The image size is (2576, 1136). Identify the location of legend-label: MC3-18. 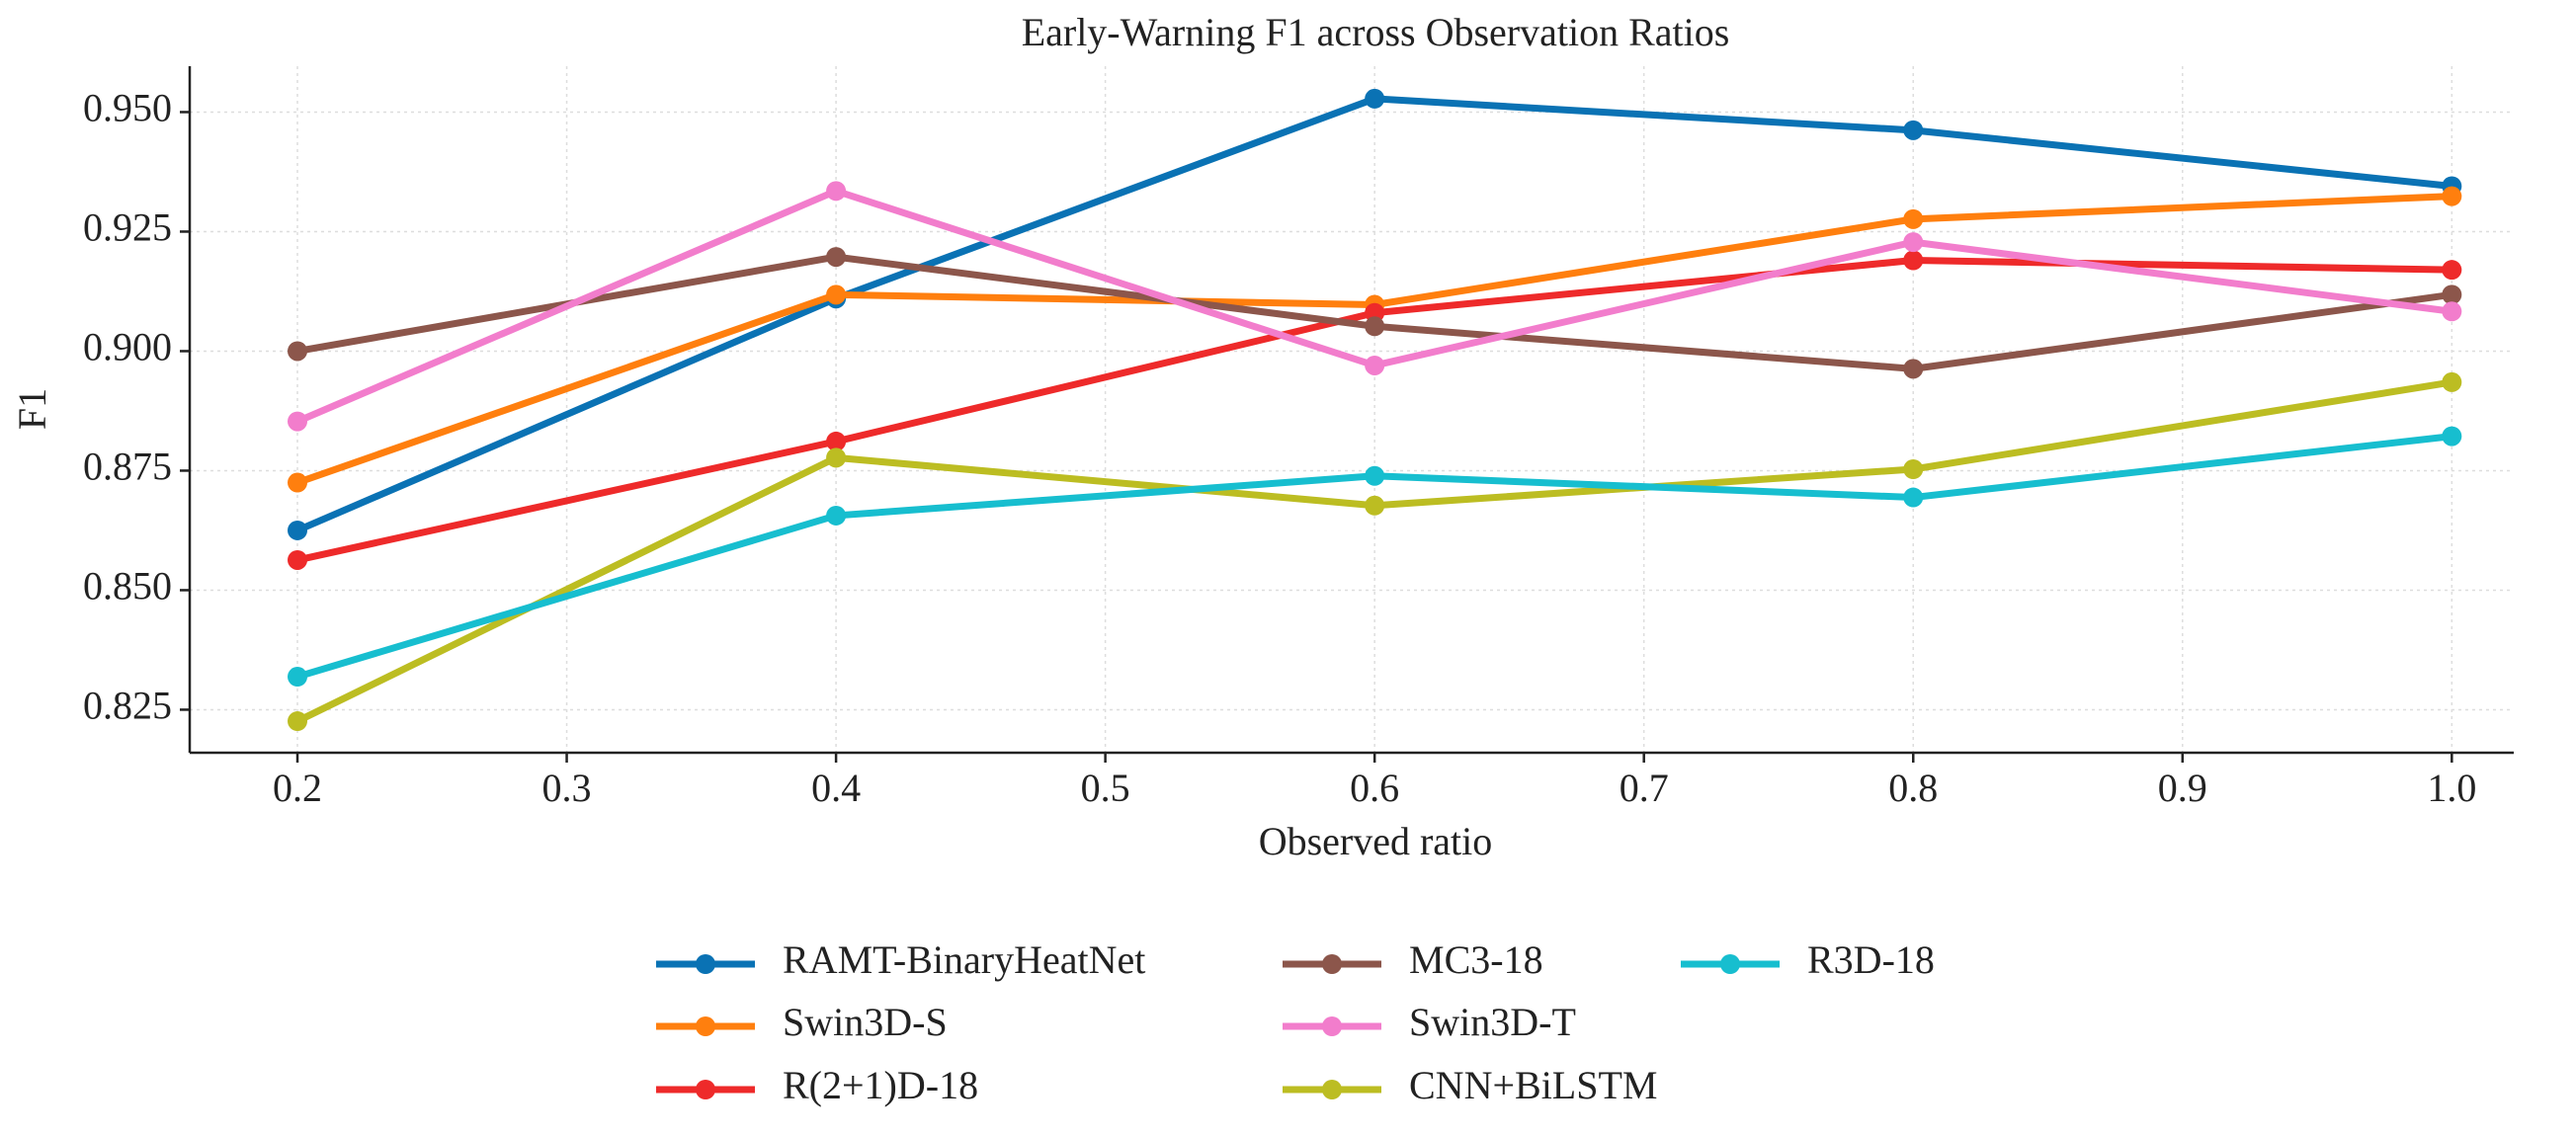
(1476, 959).